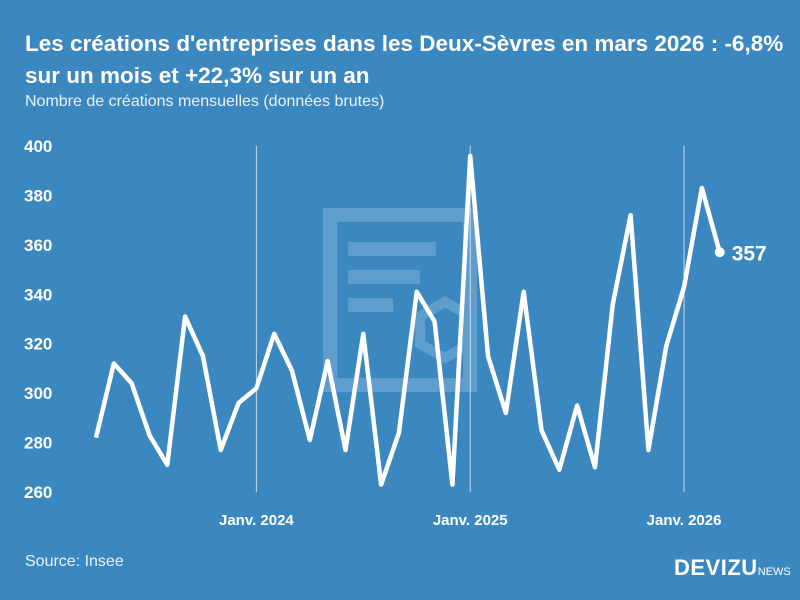 Image resolution: width=800 pixels, height=600 pixels. What do you see at coordinates (732, 567) in the screenshot?
I see `devizu-logo: DEVIZUNEWS` at bounding box center [732, 567].